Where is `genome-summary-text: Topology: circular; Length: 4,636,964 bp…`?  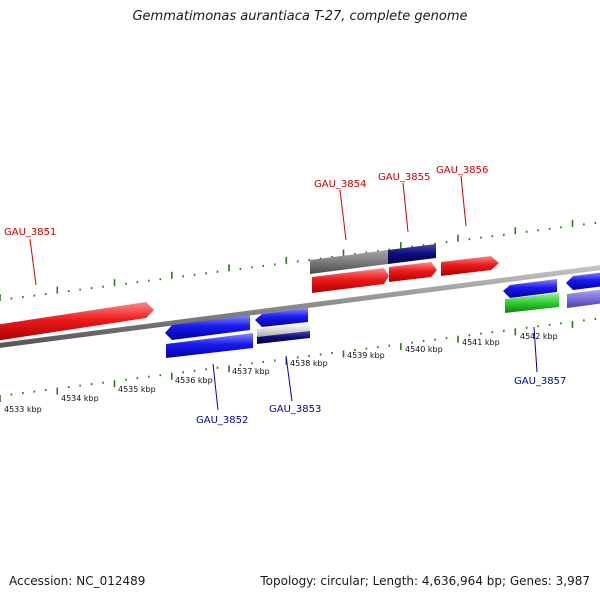 genome-summary-text: Topology: circular; Length: 4,636,964 bp… is located at coordinates (425, 581).